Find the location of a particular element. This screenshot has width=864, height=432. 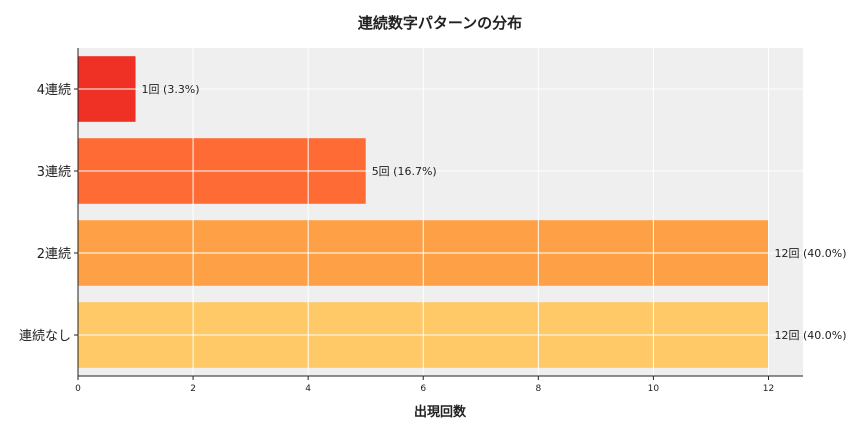

x-tick-label: 2 is located at coordinates (193, 389).